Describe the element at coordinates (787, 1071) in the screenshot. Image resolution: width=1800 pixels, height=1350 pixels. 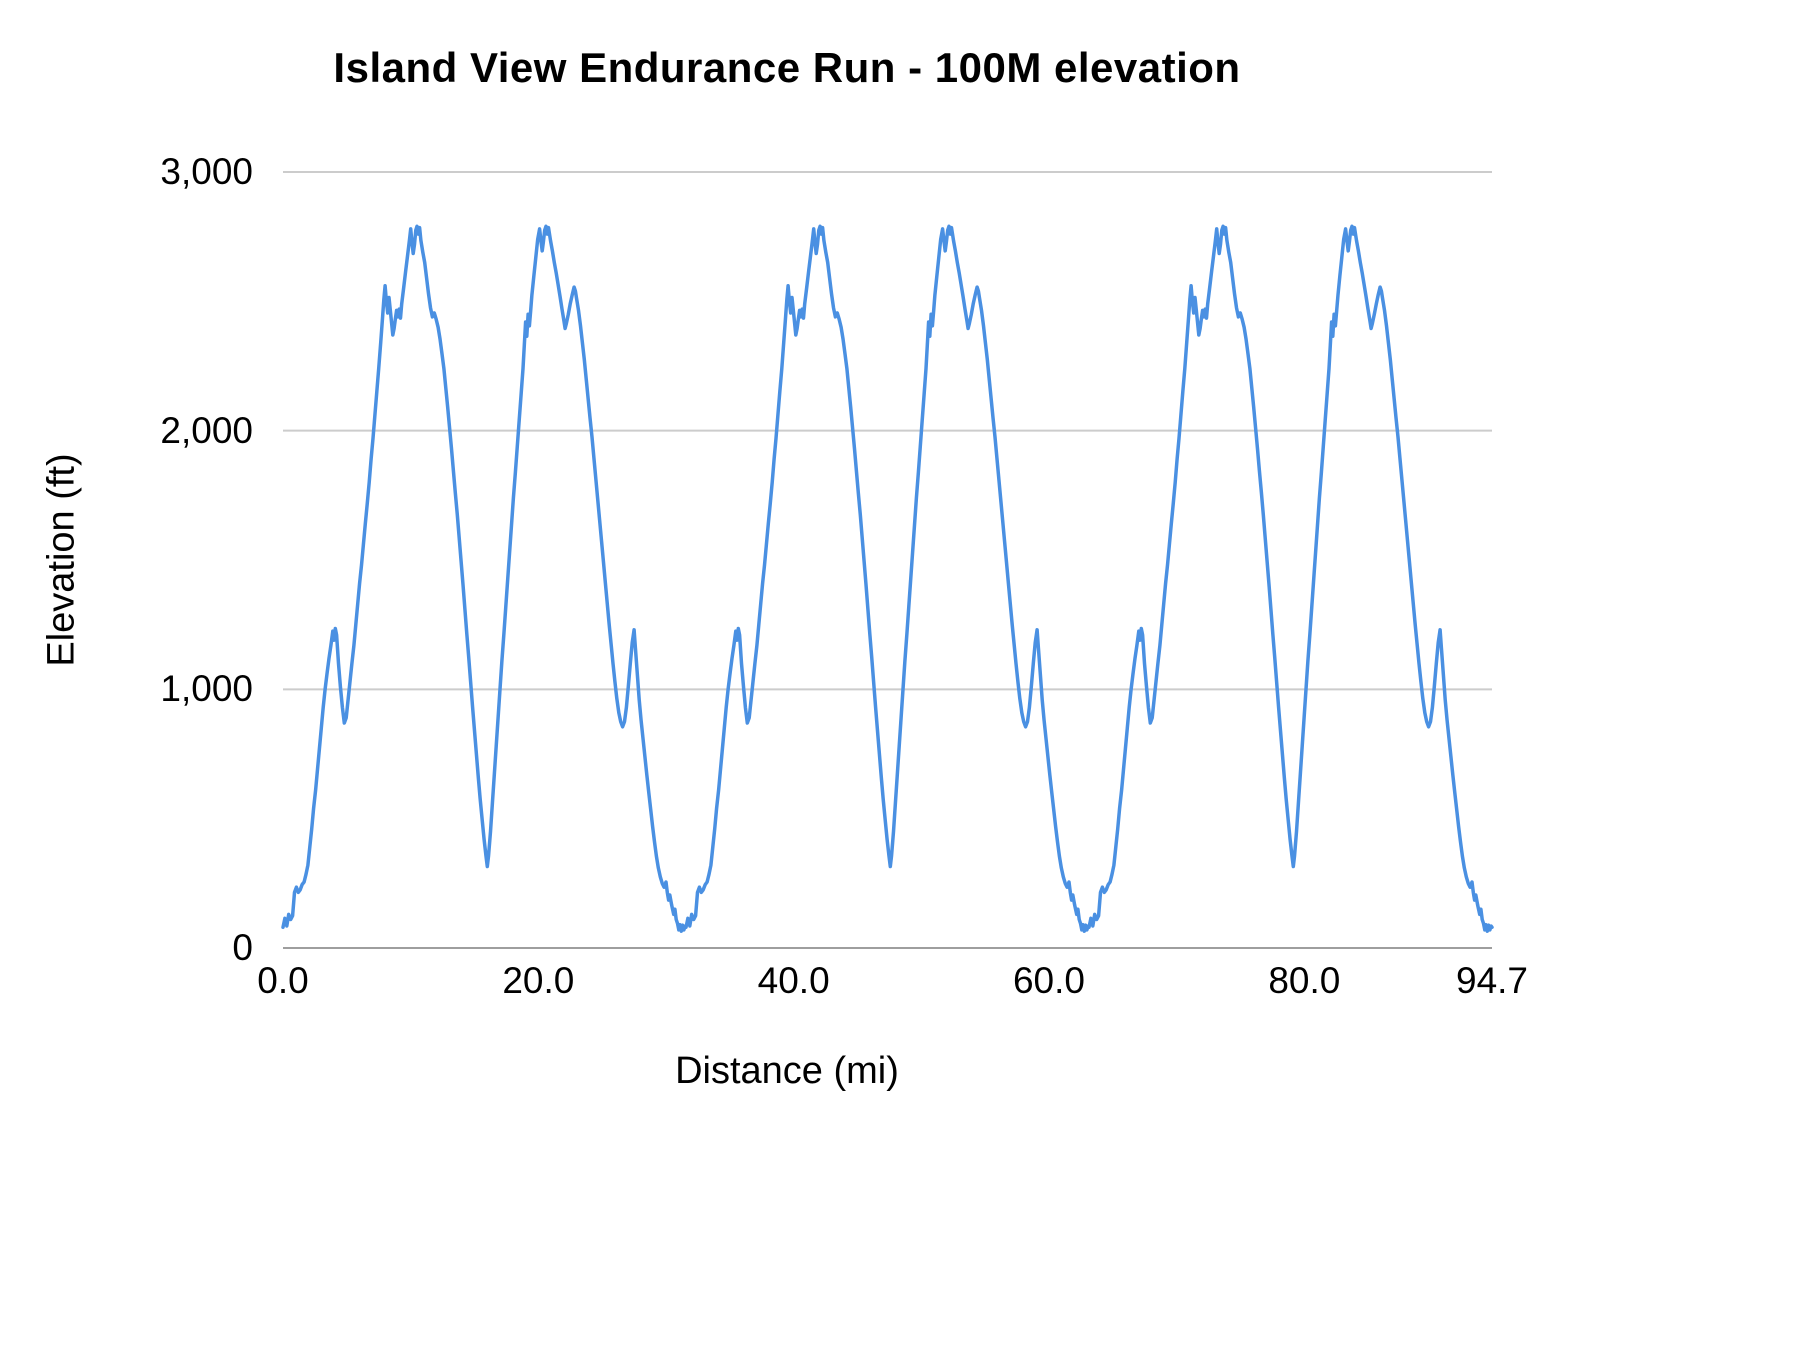
I see `x-axis-title: Distance (mi)` at that location.